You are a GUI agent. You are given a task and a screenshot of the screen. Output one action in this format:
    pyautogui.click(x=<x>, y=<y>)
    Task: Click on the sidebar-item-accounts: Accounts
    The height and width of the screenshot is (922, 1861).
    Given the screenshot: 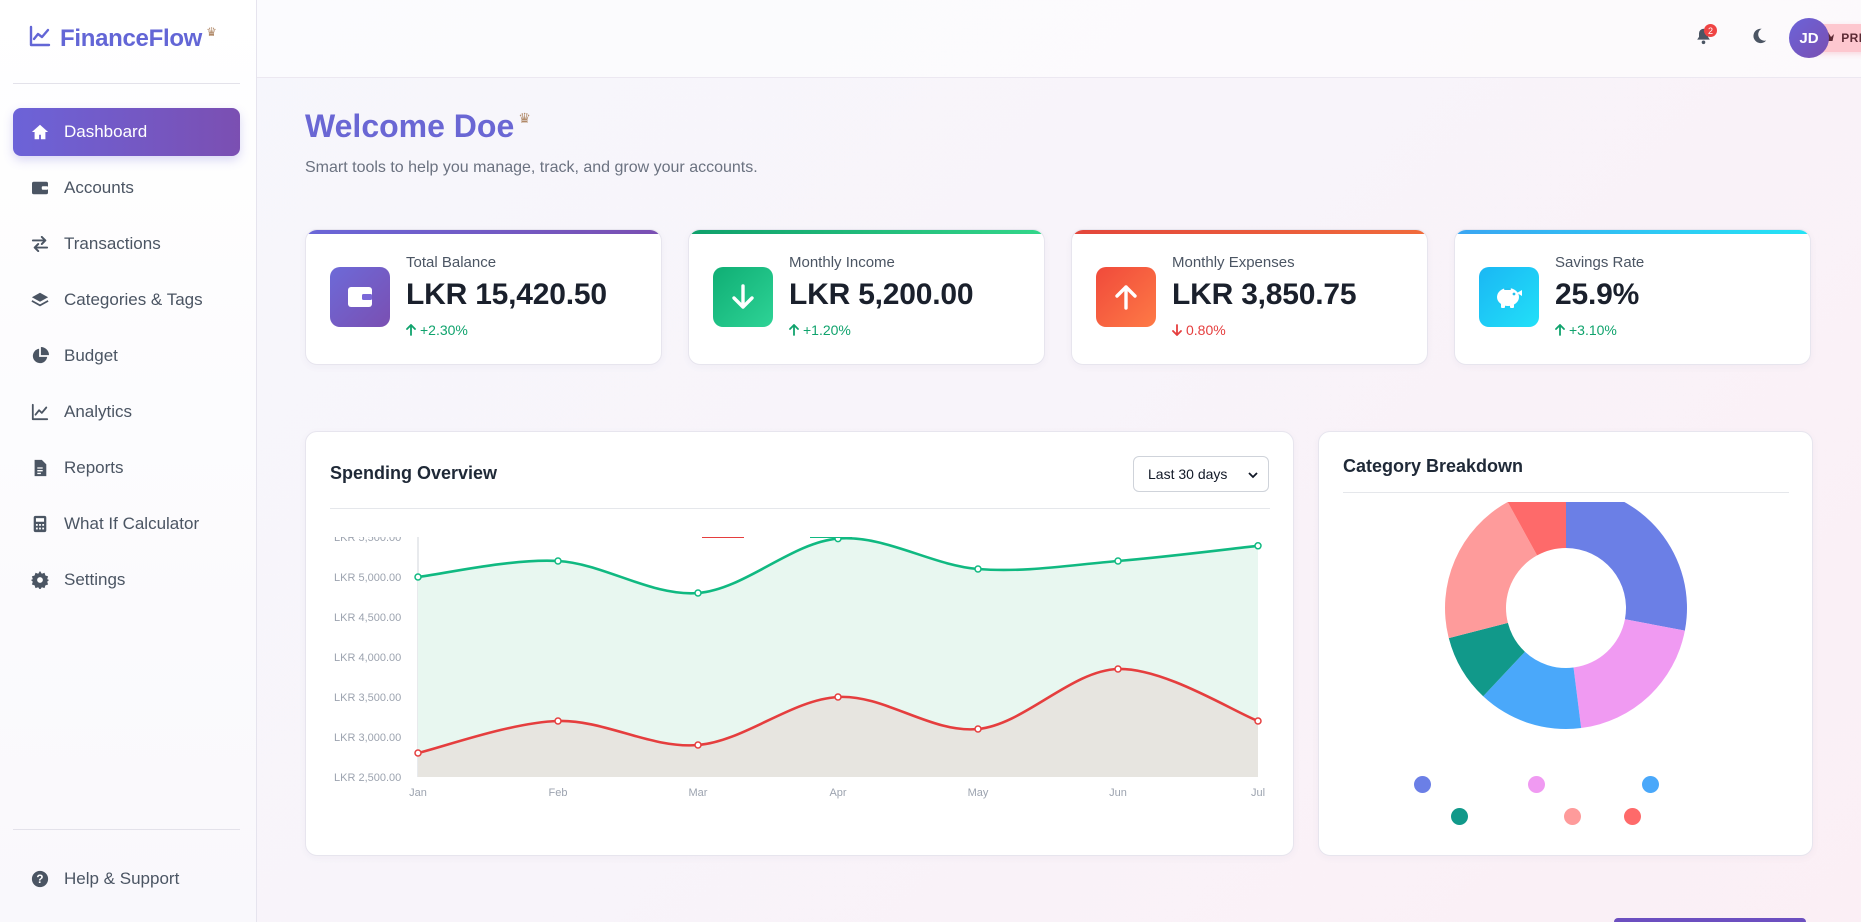 What is the action you would take?
    pyautogui.click(x=126, y=188)
    